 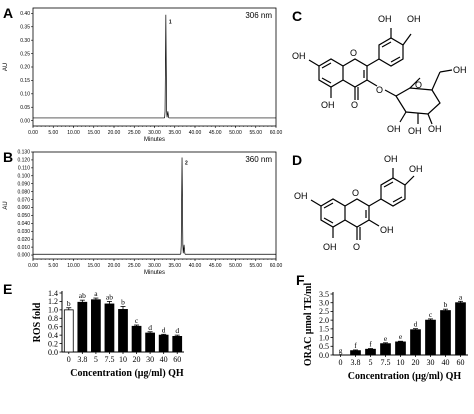 I want to click on structure-c, so click(x=380, y=76).